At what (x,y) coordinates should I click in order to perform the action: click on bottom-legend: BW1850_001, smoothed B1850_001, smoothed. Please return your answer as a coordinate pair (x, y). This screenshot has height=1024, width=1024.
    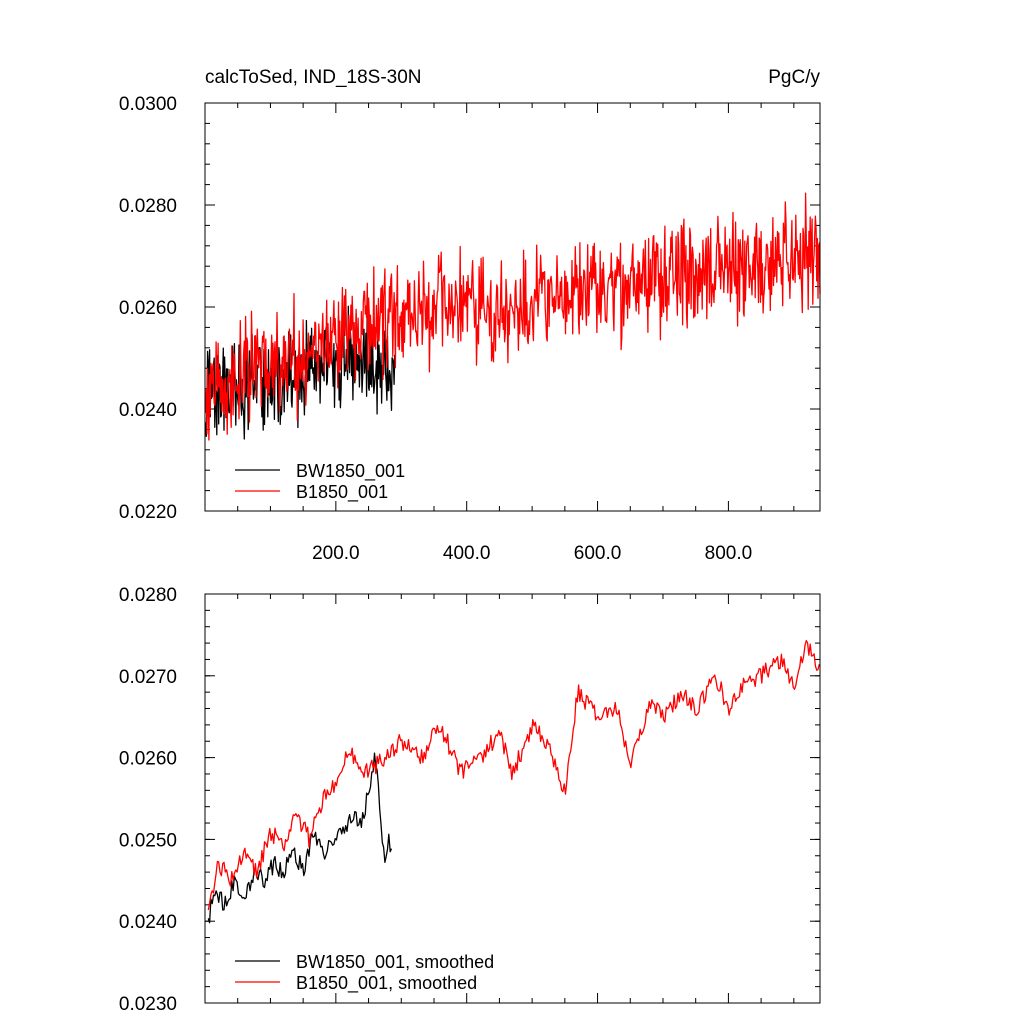
    Looking at the image, I should click on (364, 973).